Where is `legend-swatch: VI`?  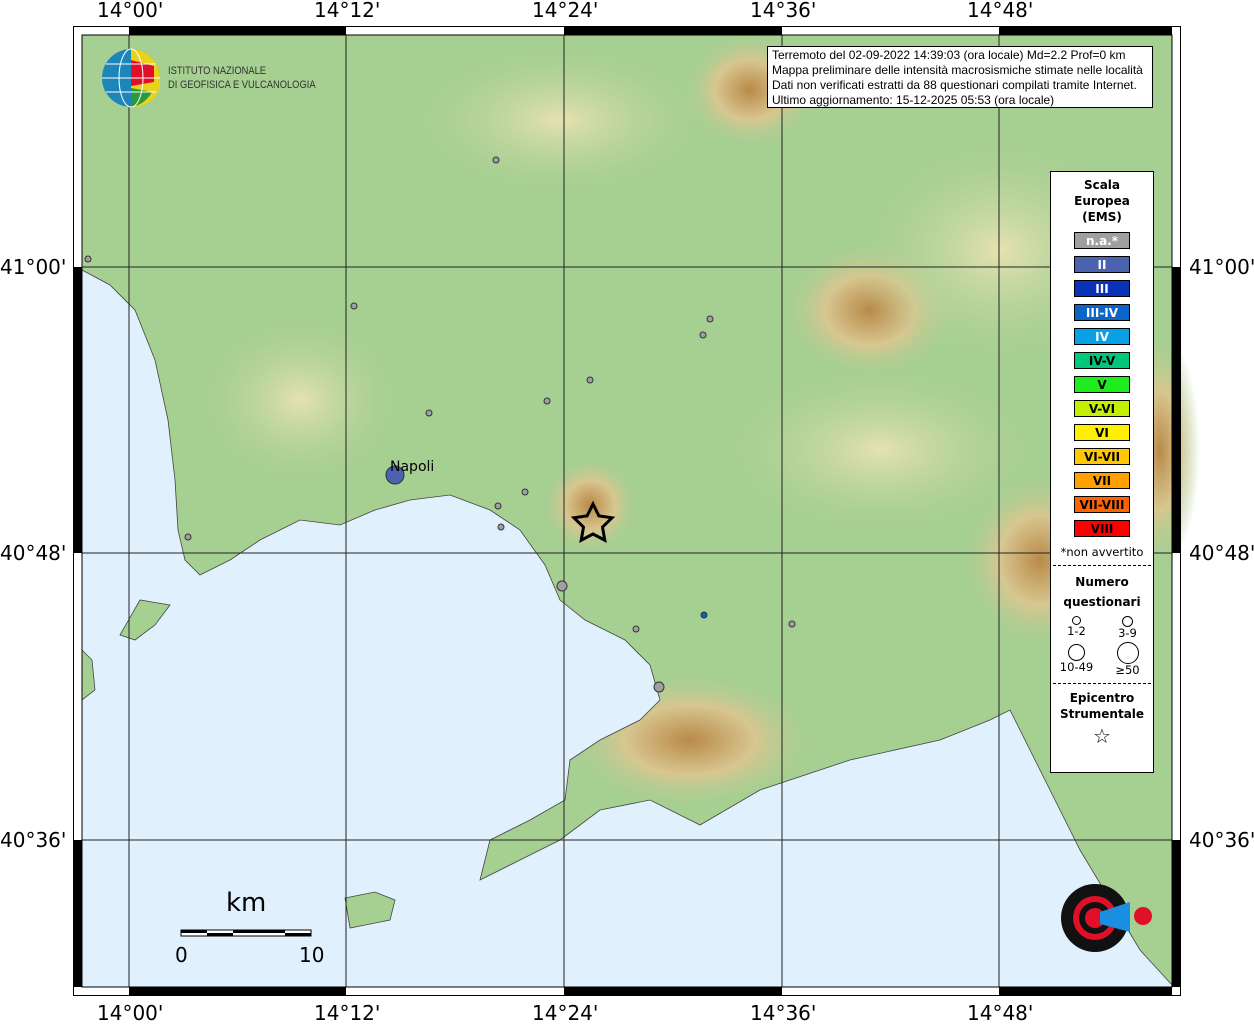
legend-swatch: VI is located at coordinates (1102, 432).